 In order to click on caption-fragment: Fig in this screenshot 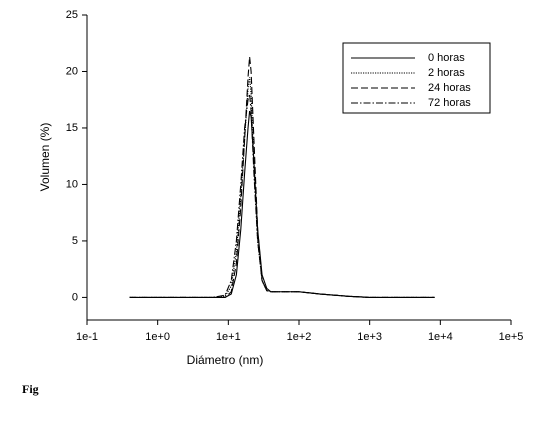, I will do `click(30, 389)`.